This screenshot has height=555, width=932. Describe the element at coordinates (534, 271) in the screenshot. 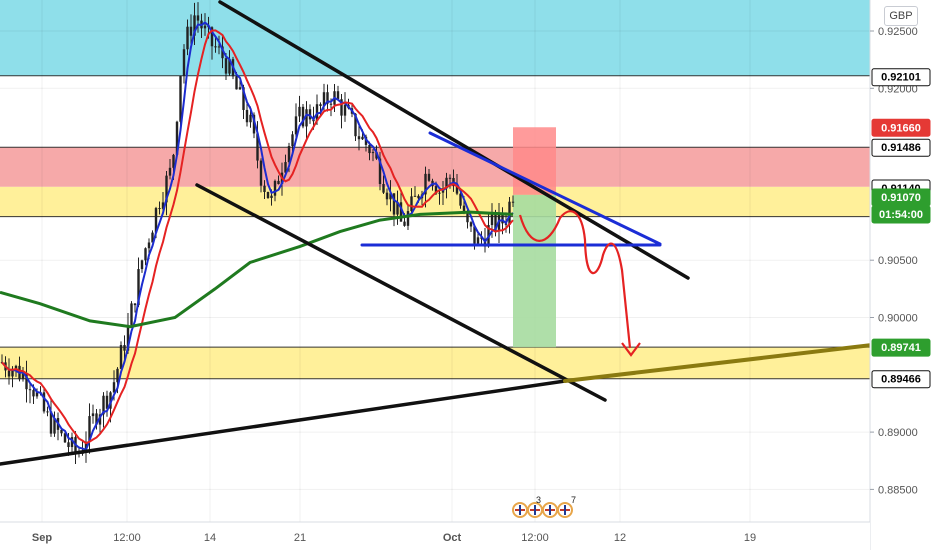

I see `take-profit-box` at that location.